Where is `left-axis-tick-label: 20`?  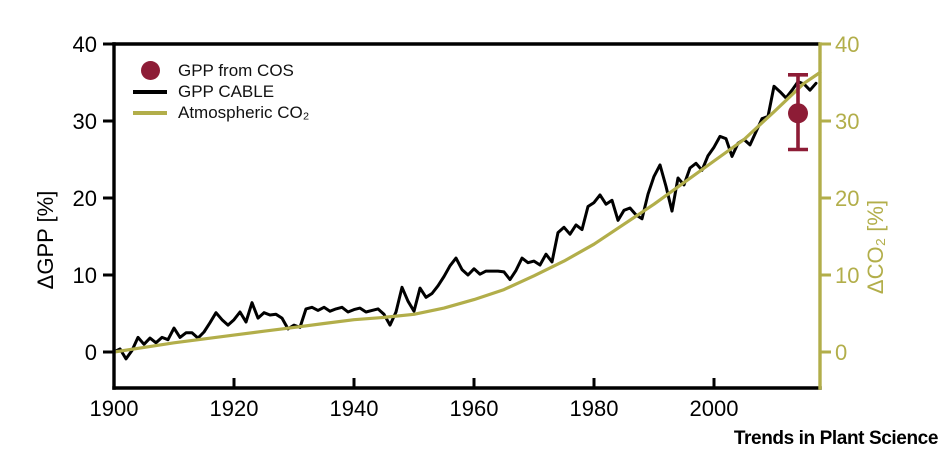 left-axis-tick-label: 20 is located at coordinates (85, 198).